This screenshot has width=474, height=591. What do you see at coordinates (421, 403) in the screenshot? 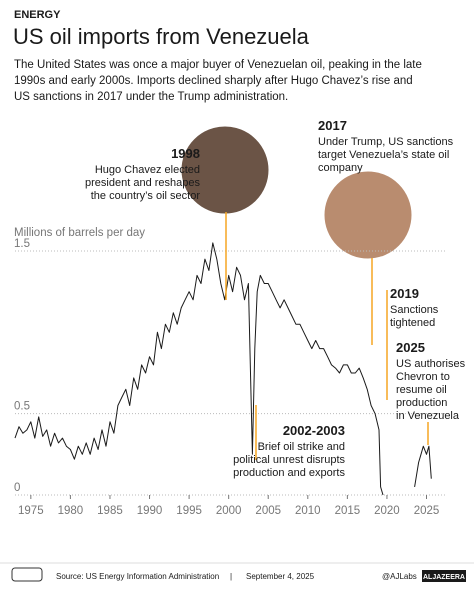
I see `annotation-text: production` at bounding box center [421, 403].